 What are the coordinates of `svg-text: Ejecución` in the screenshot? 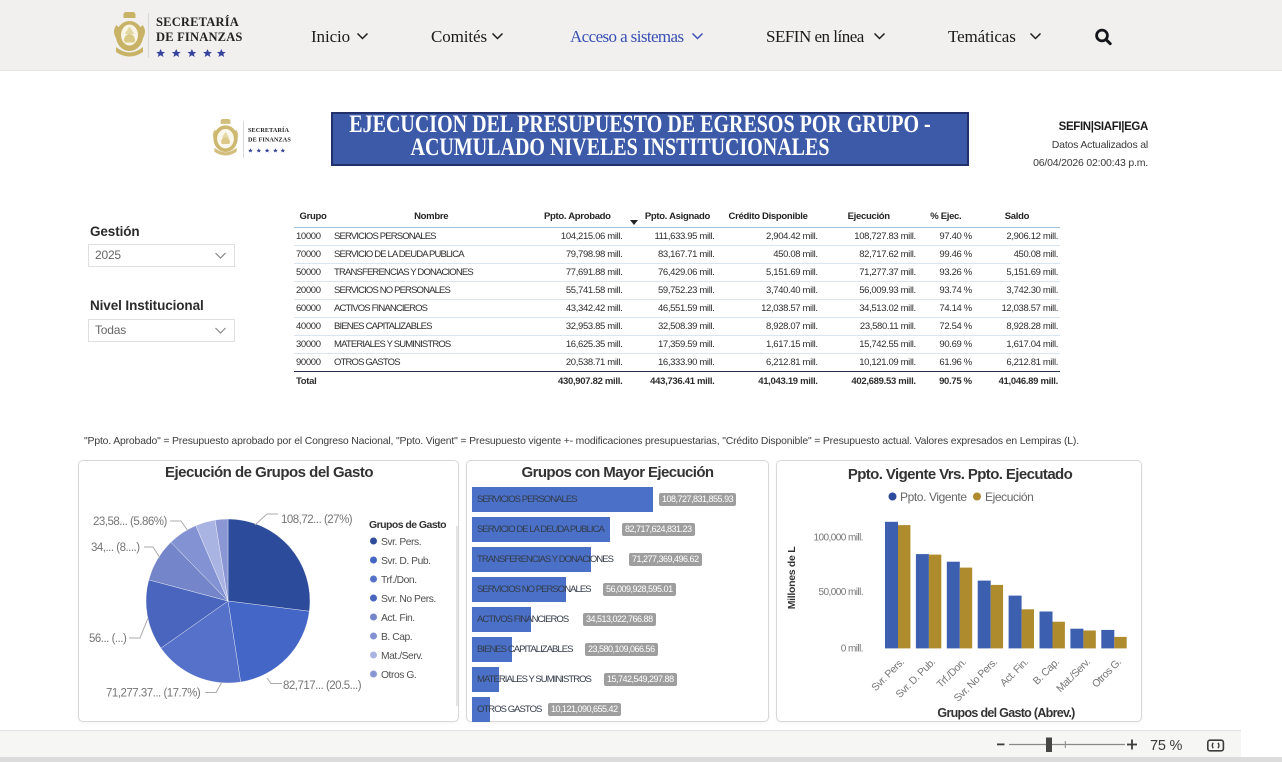 It's located at (1009, 497).